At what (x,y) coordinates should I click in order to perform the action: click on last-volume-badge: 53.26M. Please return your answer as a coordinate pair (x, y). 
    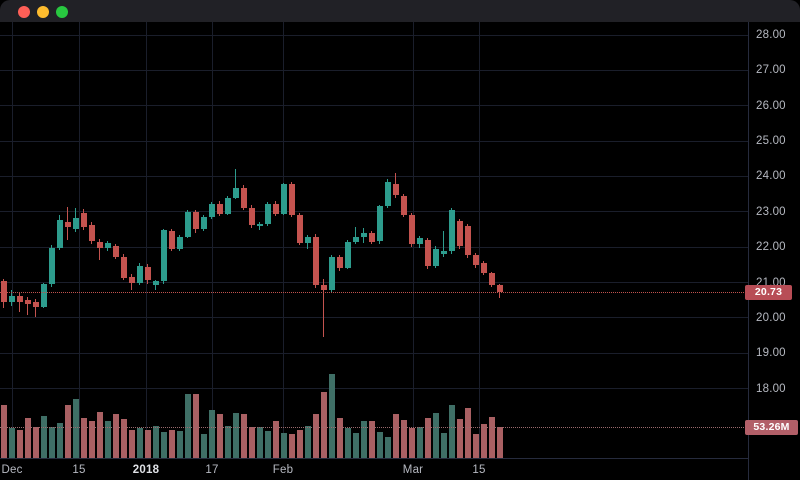
    Looking at the image, I should click on (771, 427).